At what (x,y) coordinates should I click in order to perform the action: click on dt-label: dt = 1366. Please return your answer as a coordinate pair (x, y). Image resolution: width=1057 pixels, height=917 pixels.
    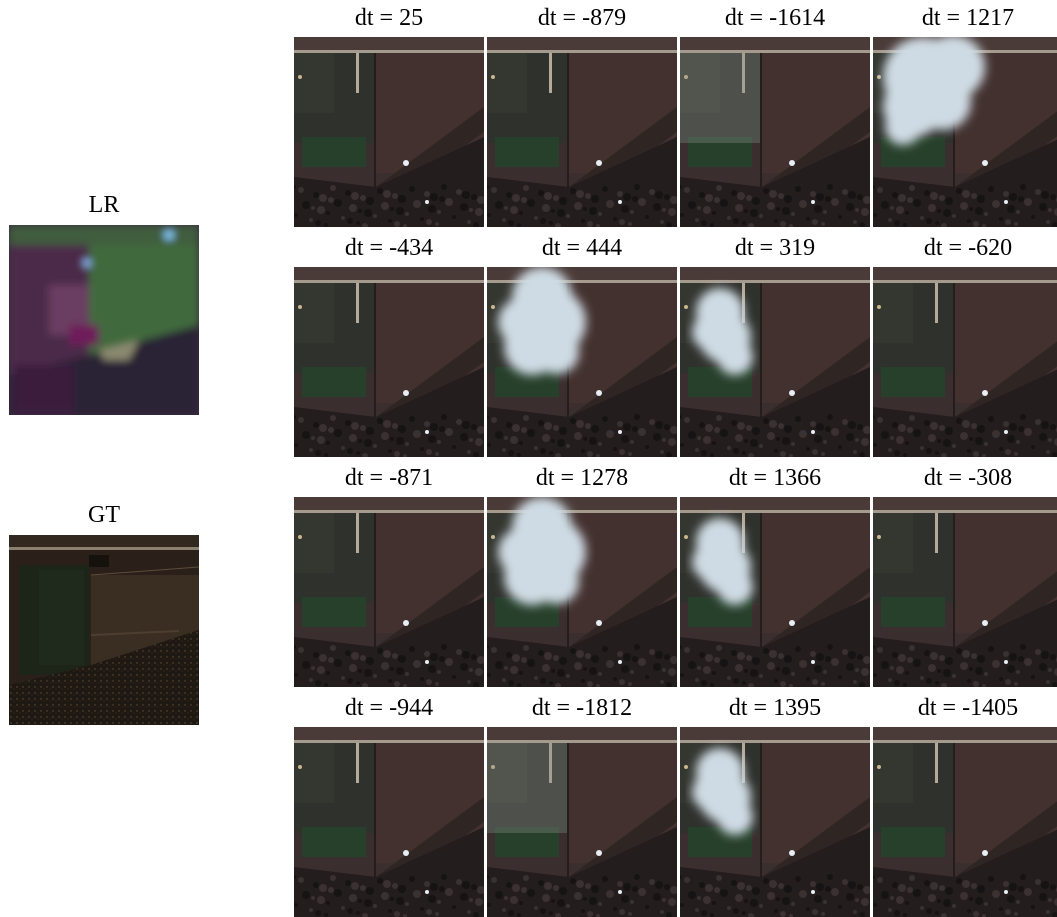
    Looking at the image, I should click on (775, 478).